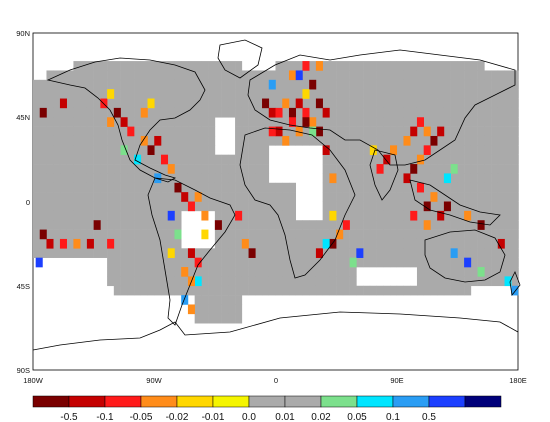 This screenshot has height=422, width=550. What do you see at coordinates (51, 401) in the screenshot?
I see `legend-color-box` at bounding box center [51, 401].